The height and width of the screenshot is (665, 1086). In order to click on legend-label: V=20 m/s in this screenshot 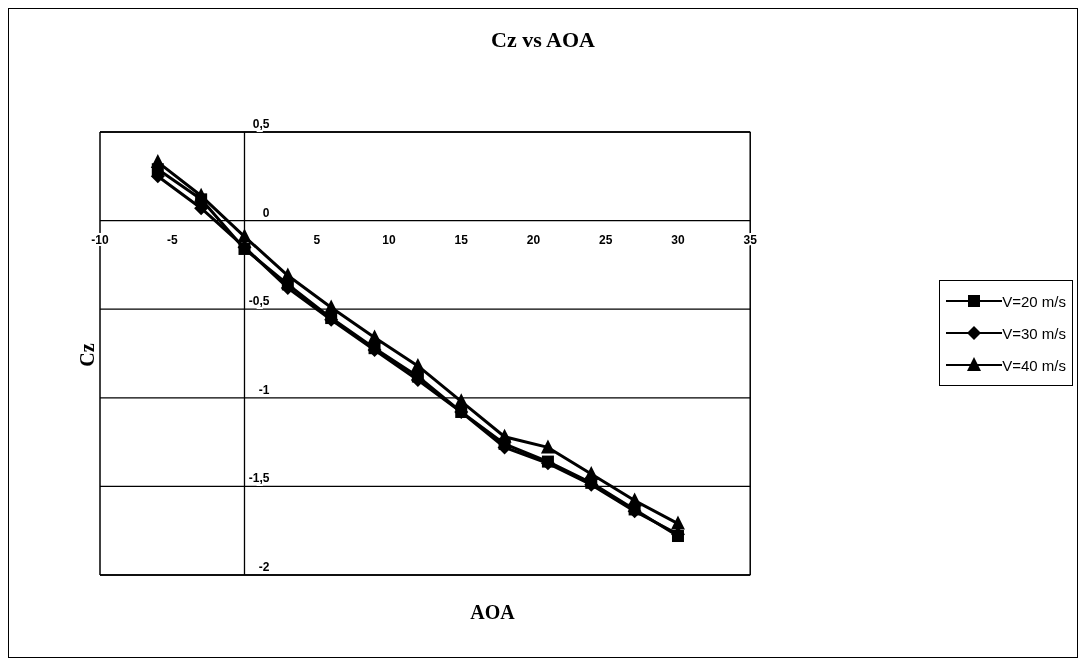, I will do `click(1034, 301)`.